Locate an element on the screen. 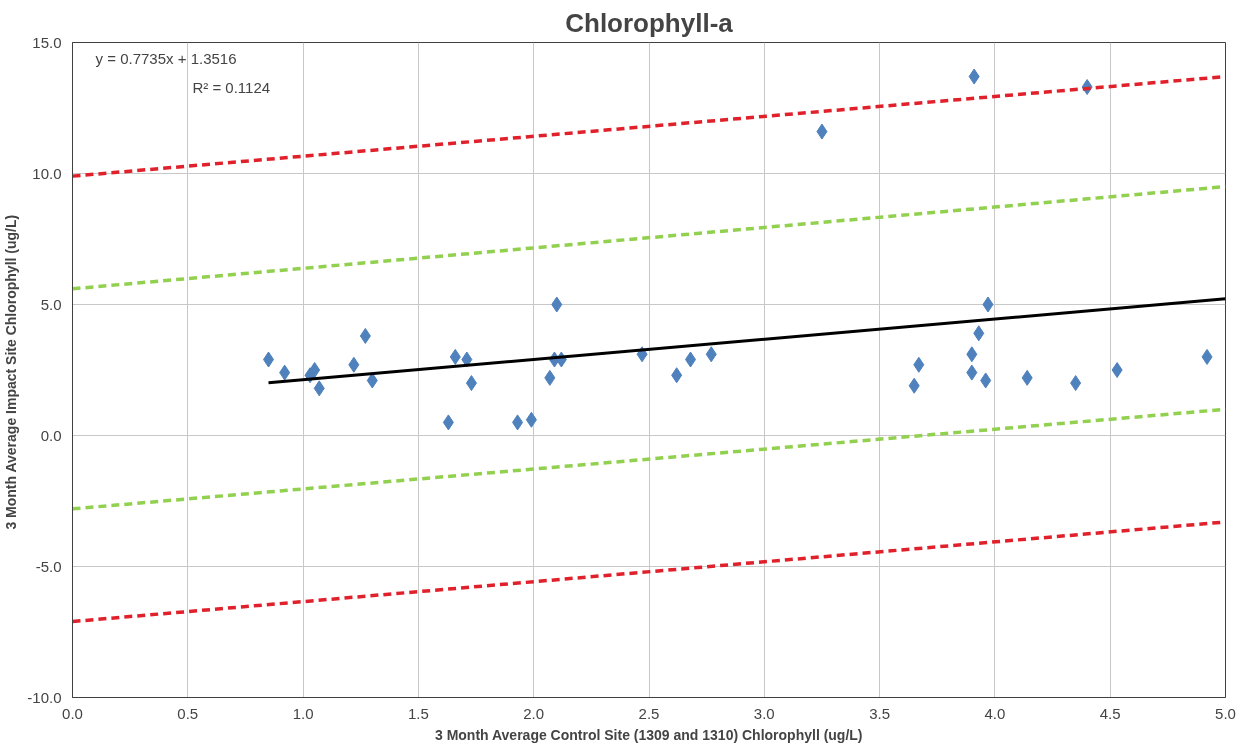  chart-title: Chlorophyll-a is located at coordinates (649, 22).